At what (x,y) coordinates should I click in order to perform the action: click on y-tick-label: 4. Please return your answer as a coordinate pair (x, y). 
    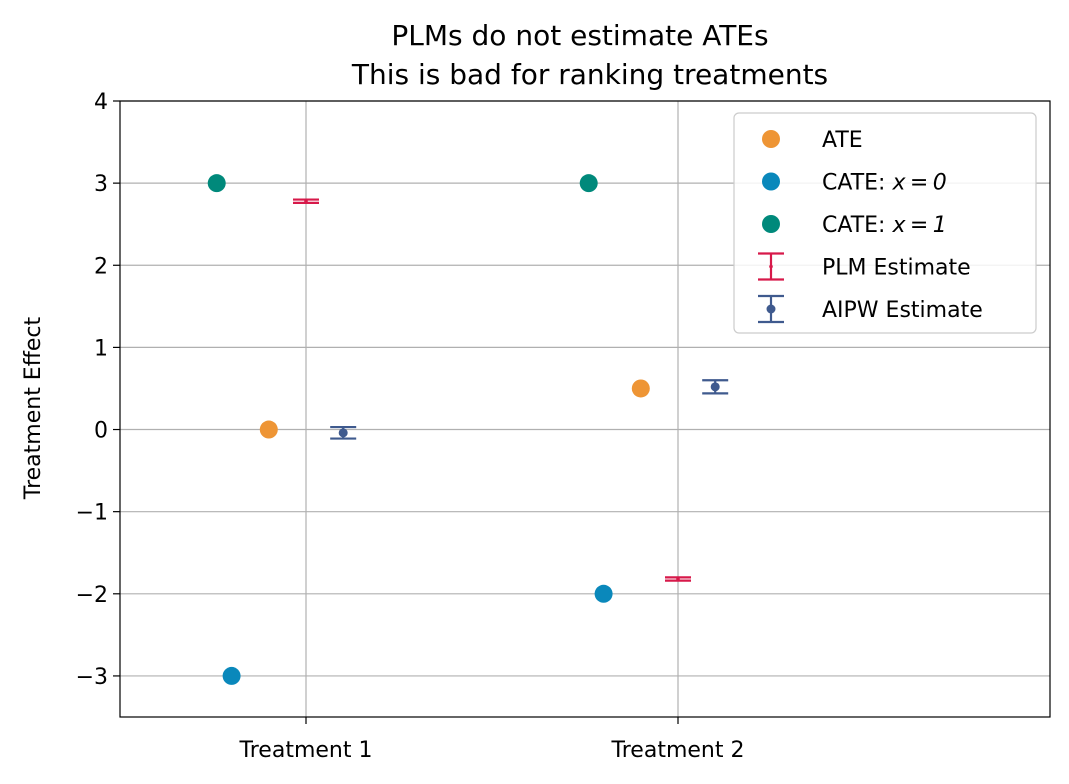
    Looking at the image, I should click on (101, 102).